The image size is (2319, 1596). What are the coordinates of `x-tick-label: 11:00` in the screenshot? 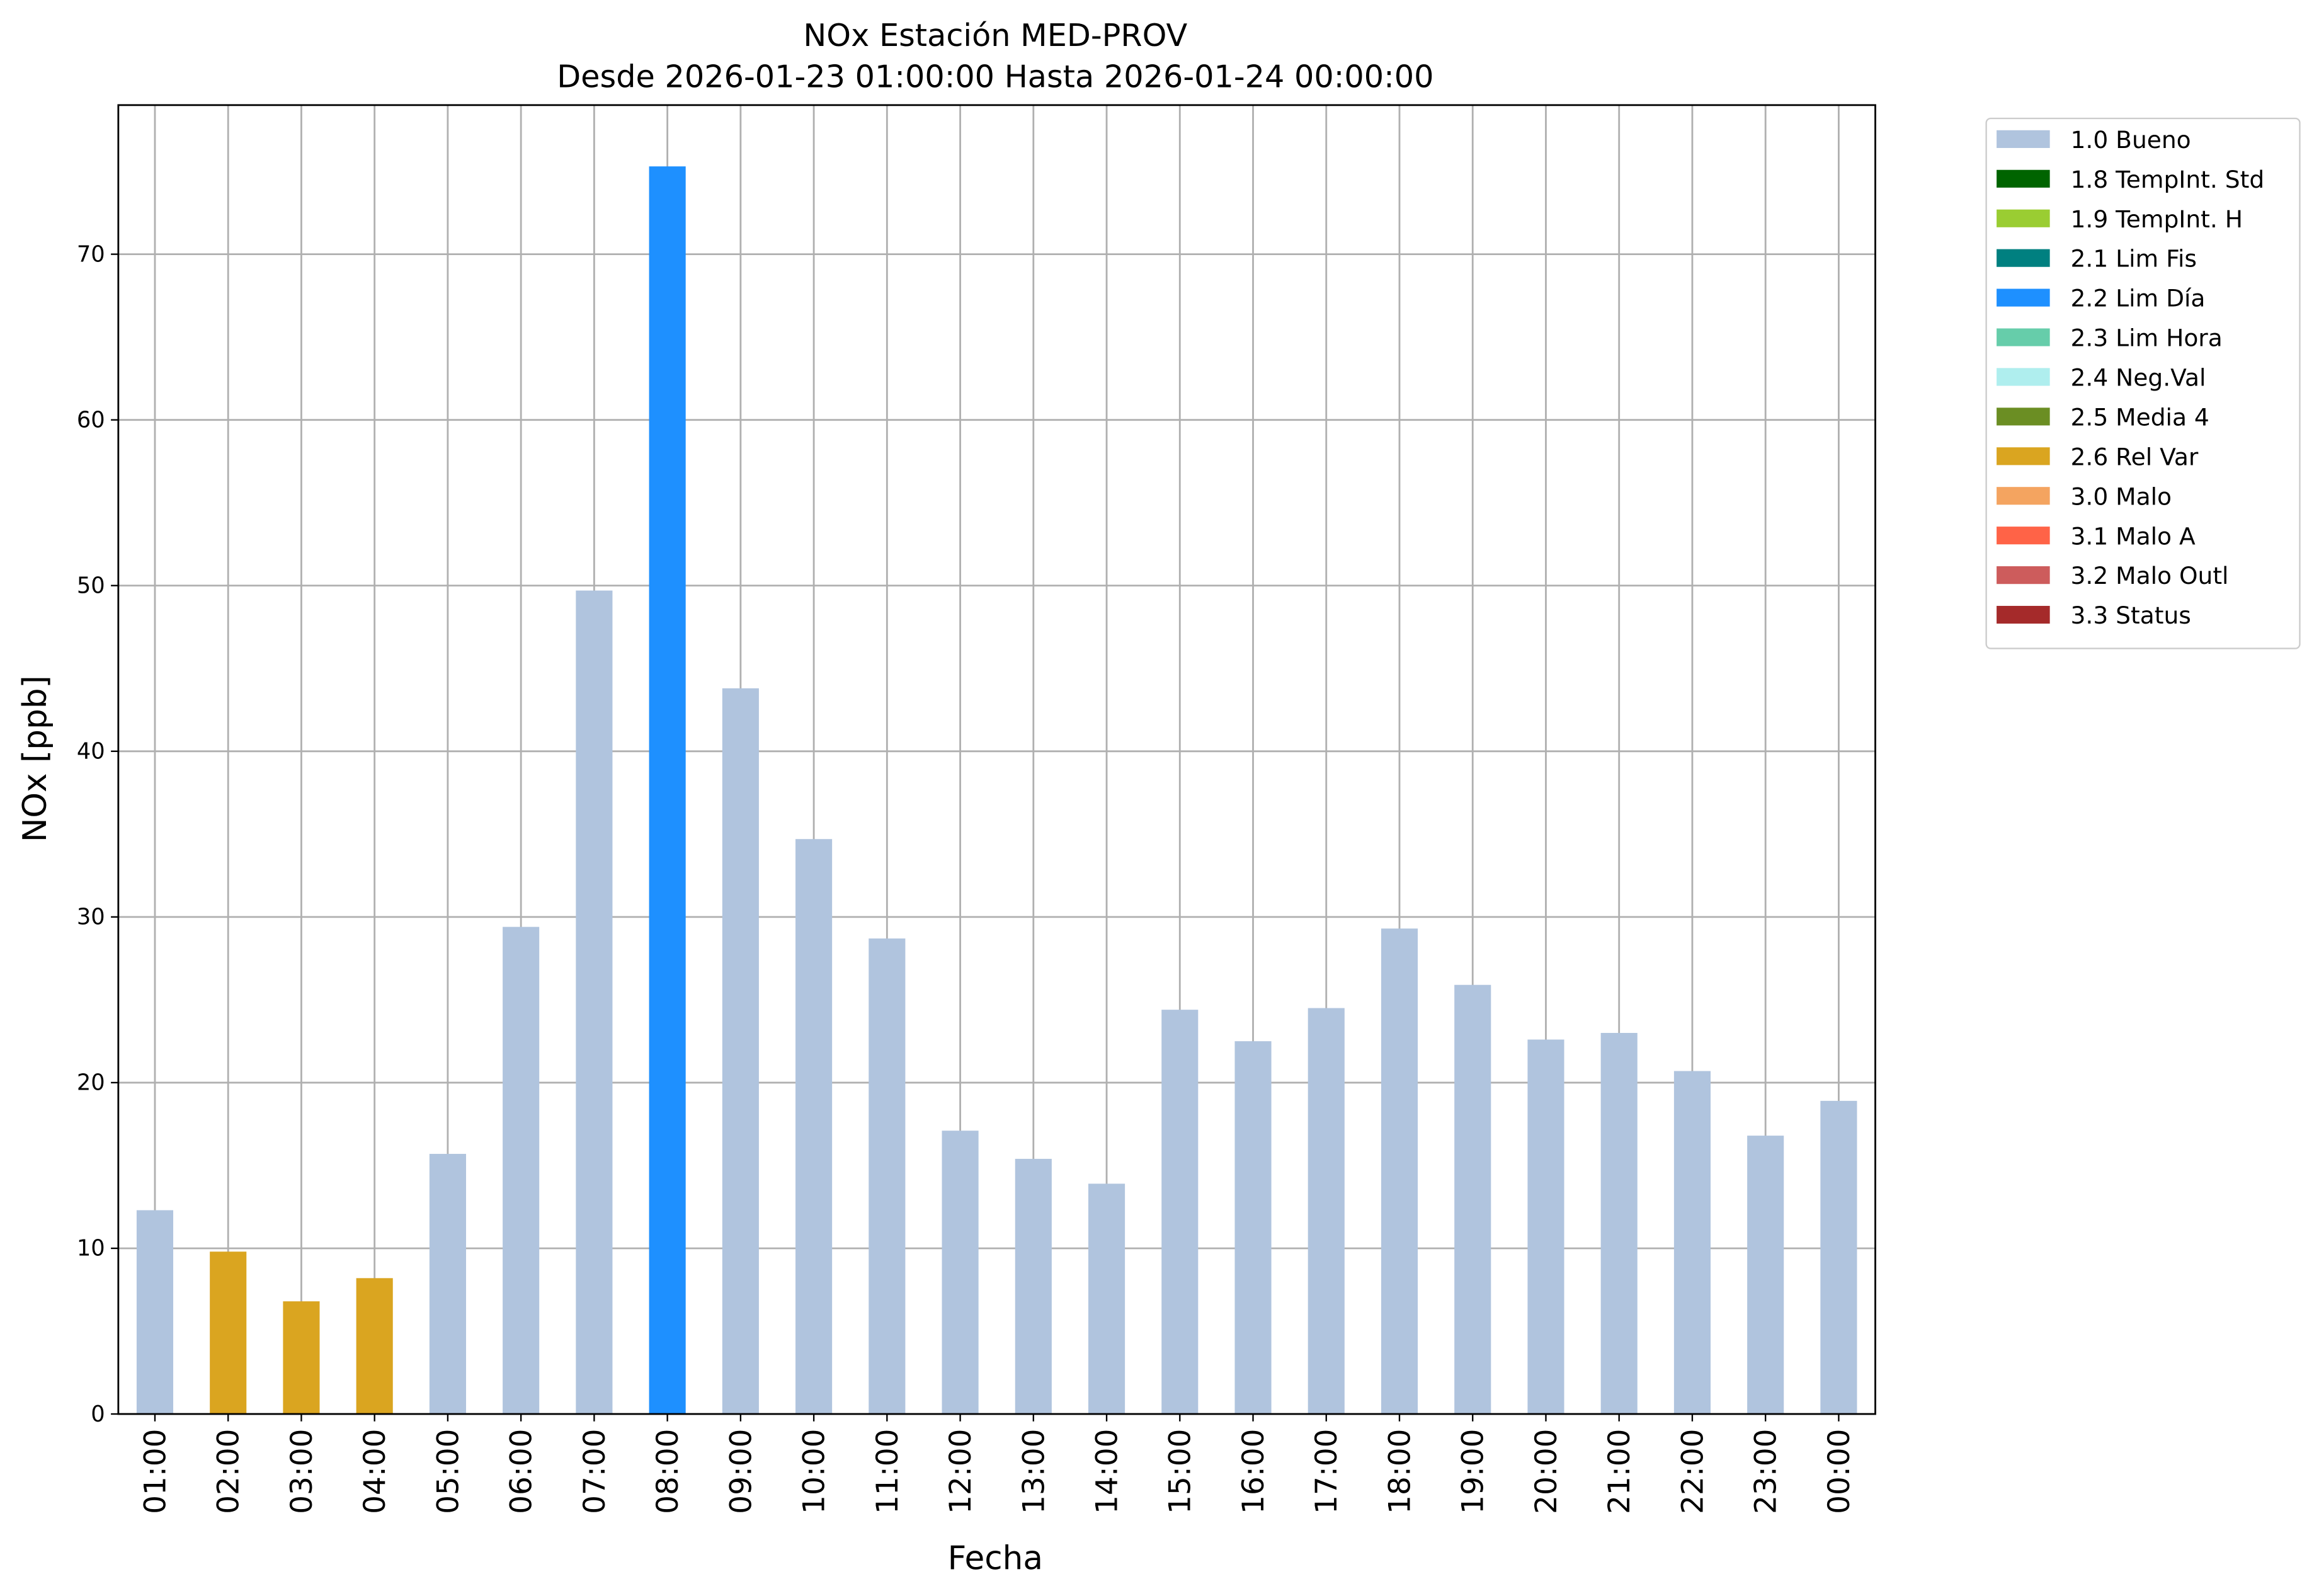 It's located at (887, 1471).